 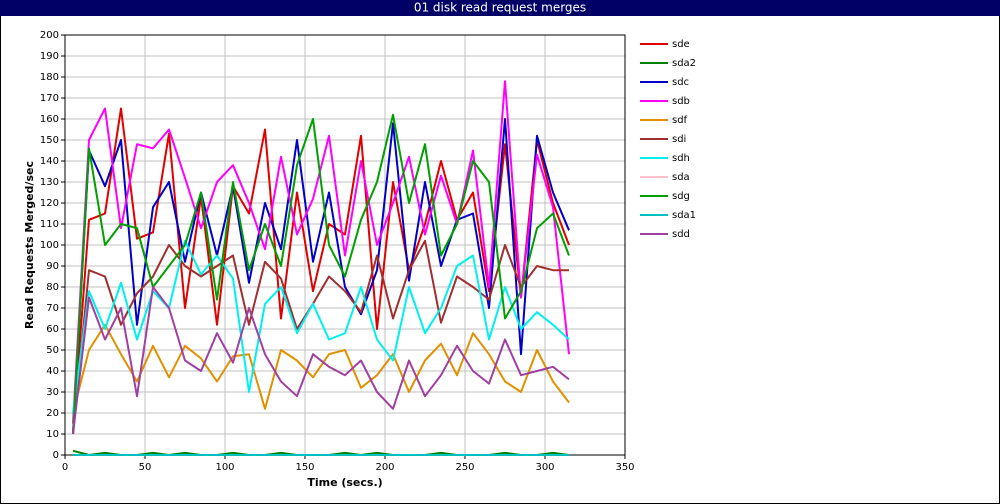 What do you see at coordinates (52, 350) in the screenshot?
I see `y-tick-label: 50` at bounding box center [52, 350].